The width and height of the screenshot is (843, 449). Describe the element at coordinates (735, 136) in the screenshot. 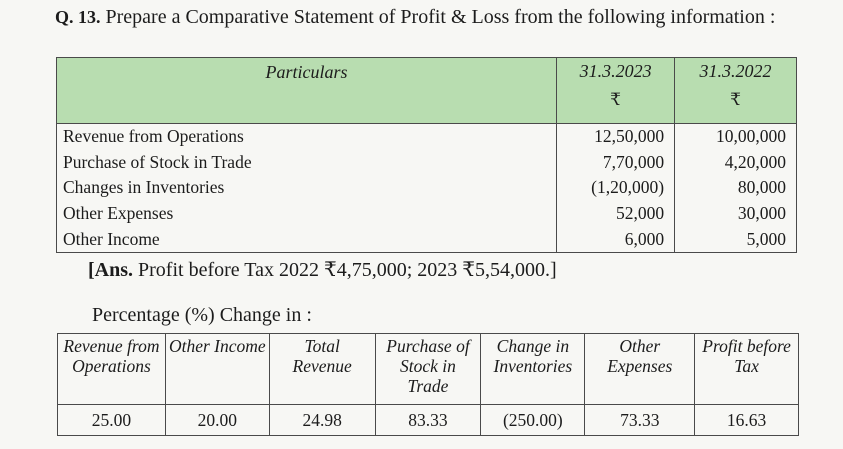

I see `value-2022: 10,00,000` at that location.